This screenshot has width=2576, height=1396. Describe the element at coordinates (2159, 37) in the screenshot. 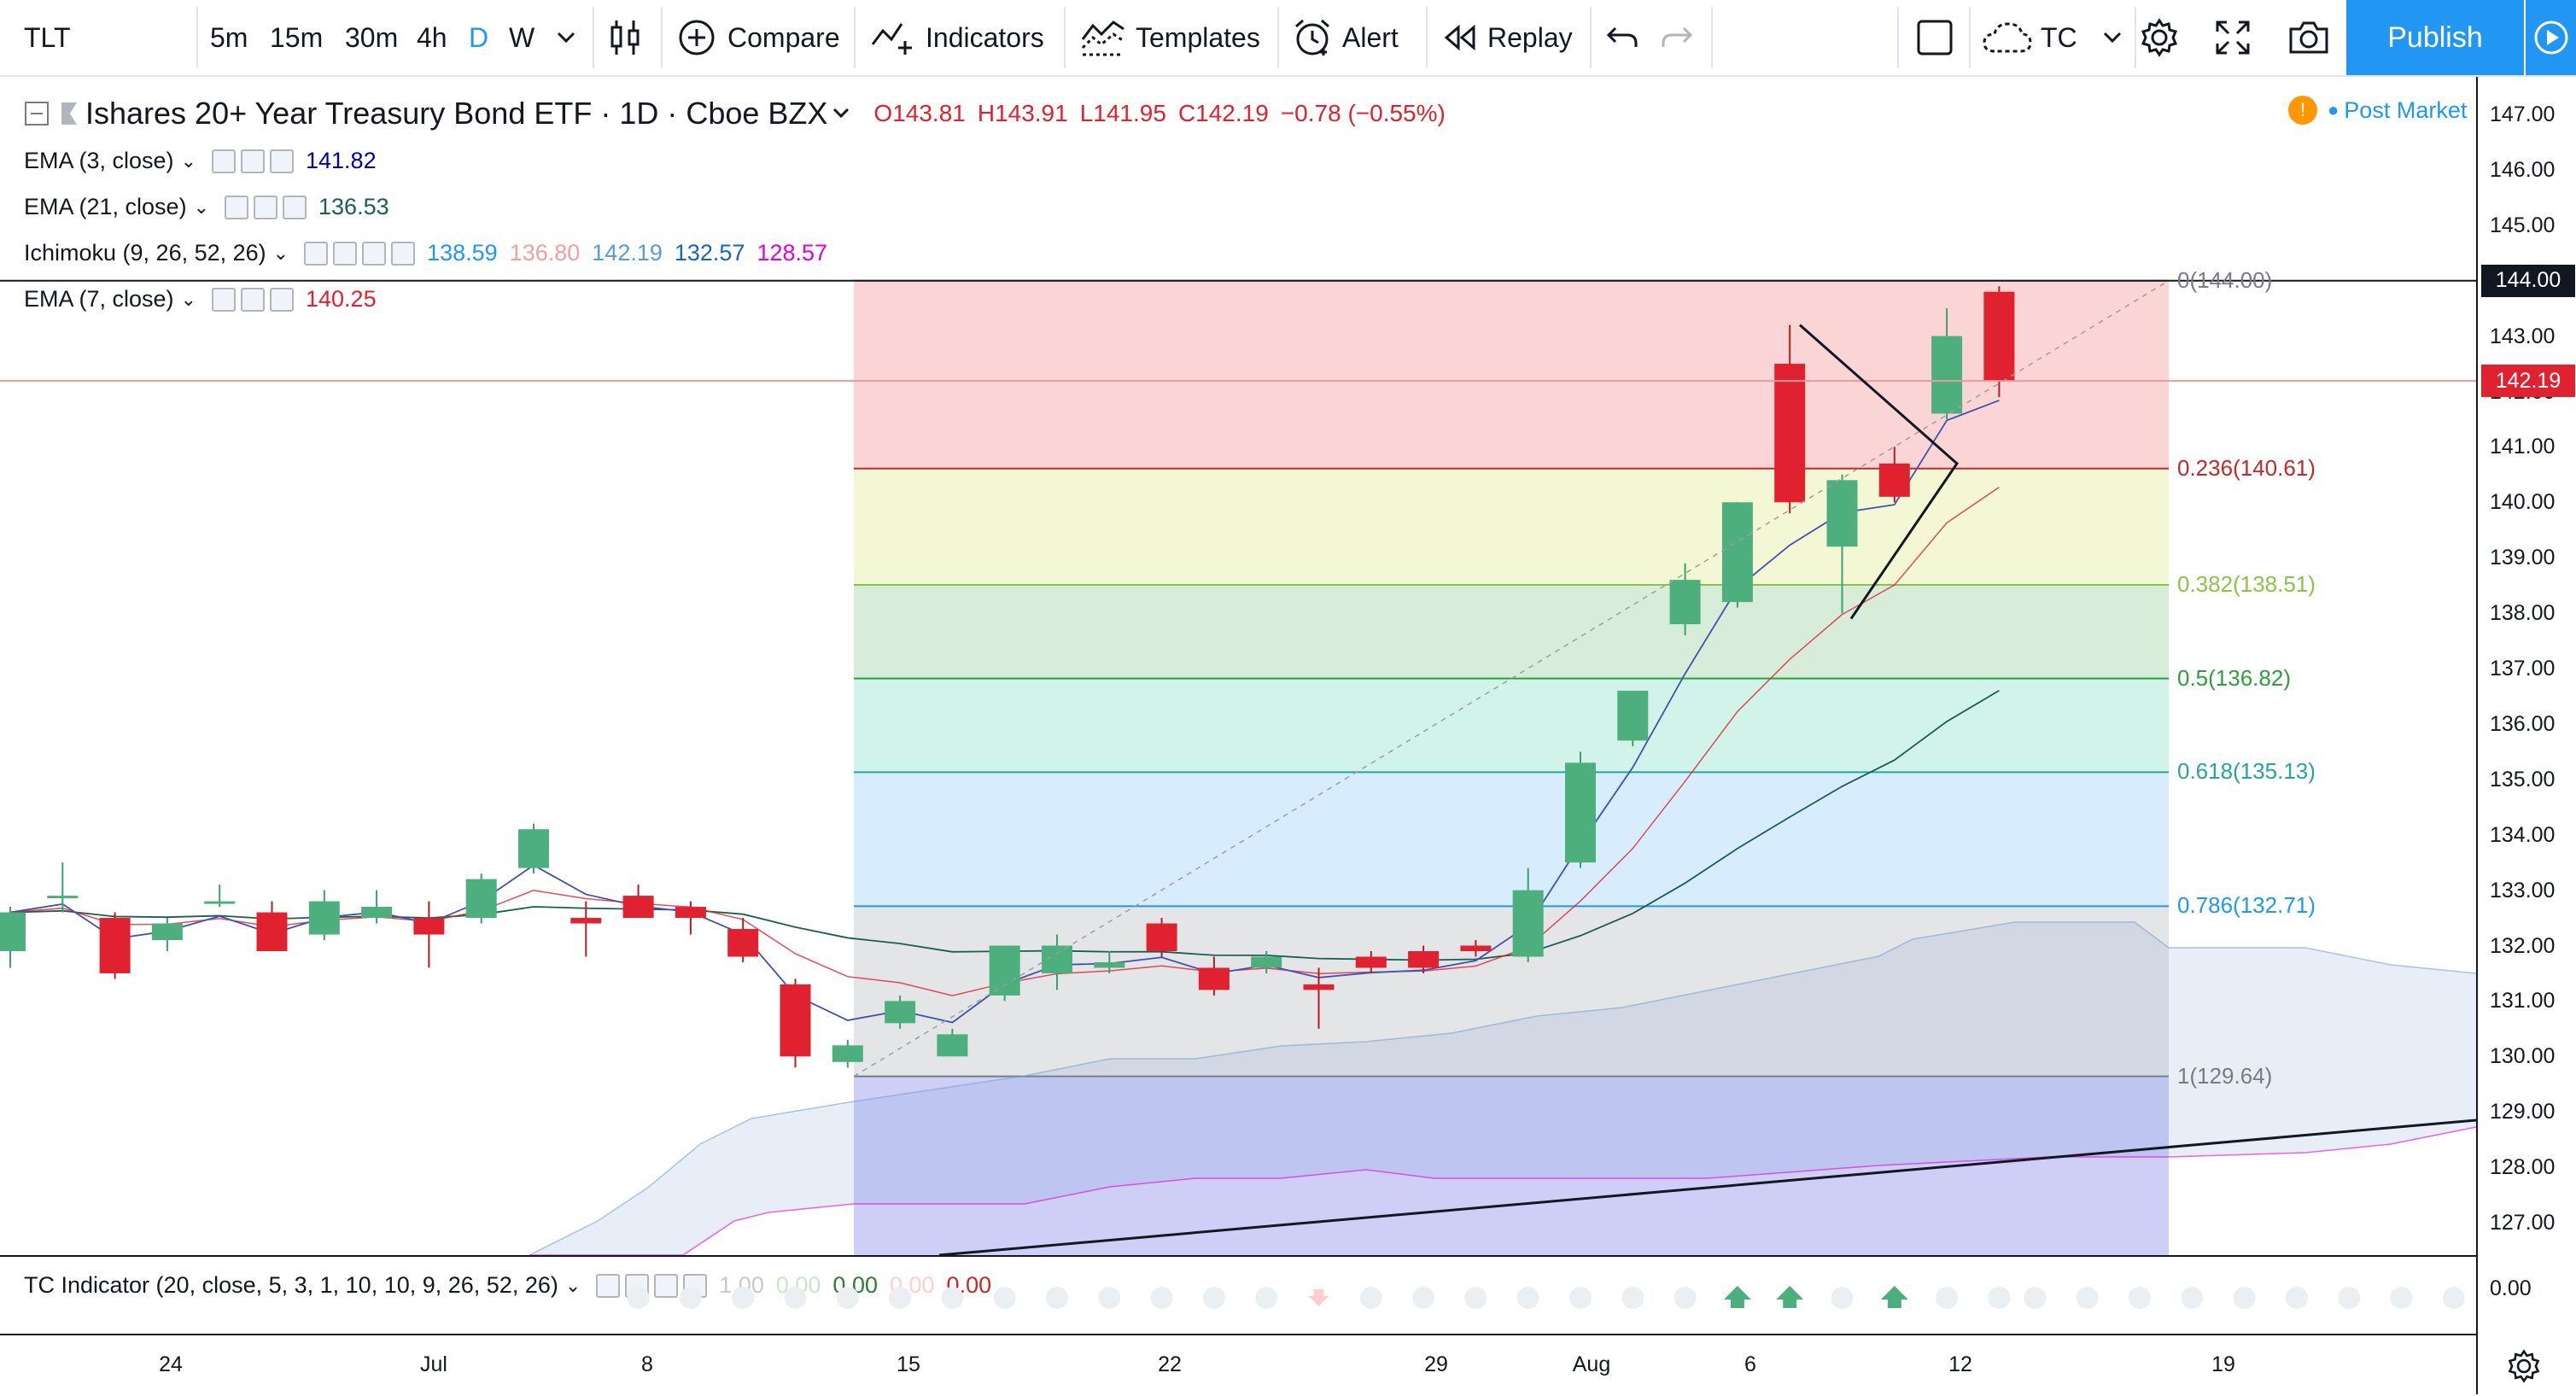

I see `settings-button` at that location.